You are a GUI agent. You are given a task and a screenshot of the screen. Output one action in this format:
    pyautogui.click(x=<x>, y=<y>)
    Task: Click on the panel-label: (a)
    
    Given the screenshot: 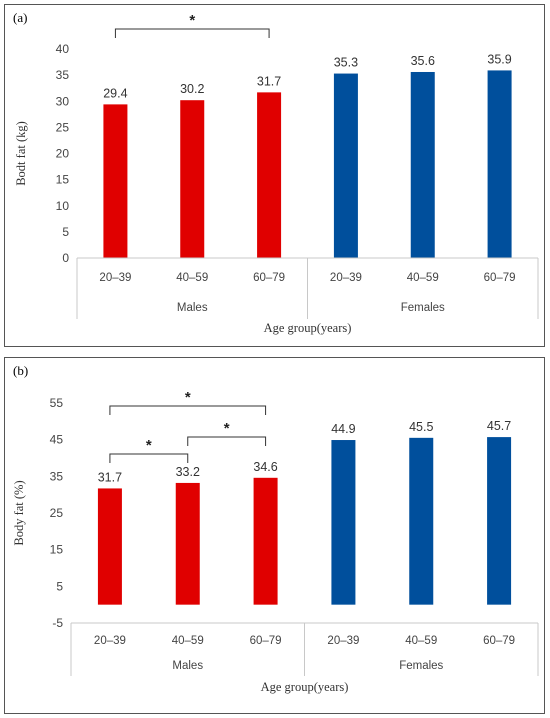 What is the action you would take?
    pyautogui.click(x=20, y=17)
    